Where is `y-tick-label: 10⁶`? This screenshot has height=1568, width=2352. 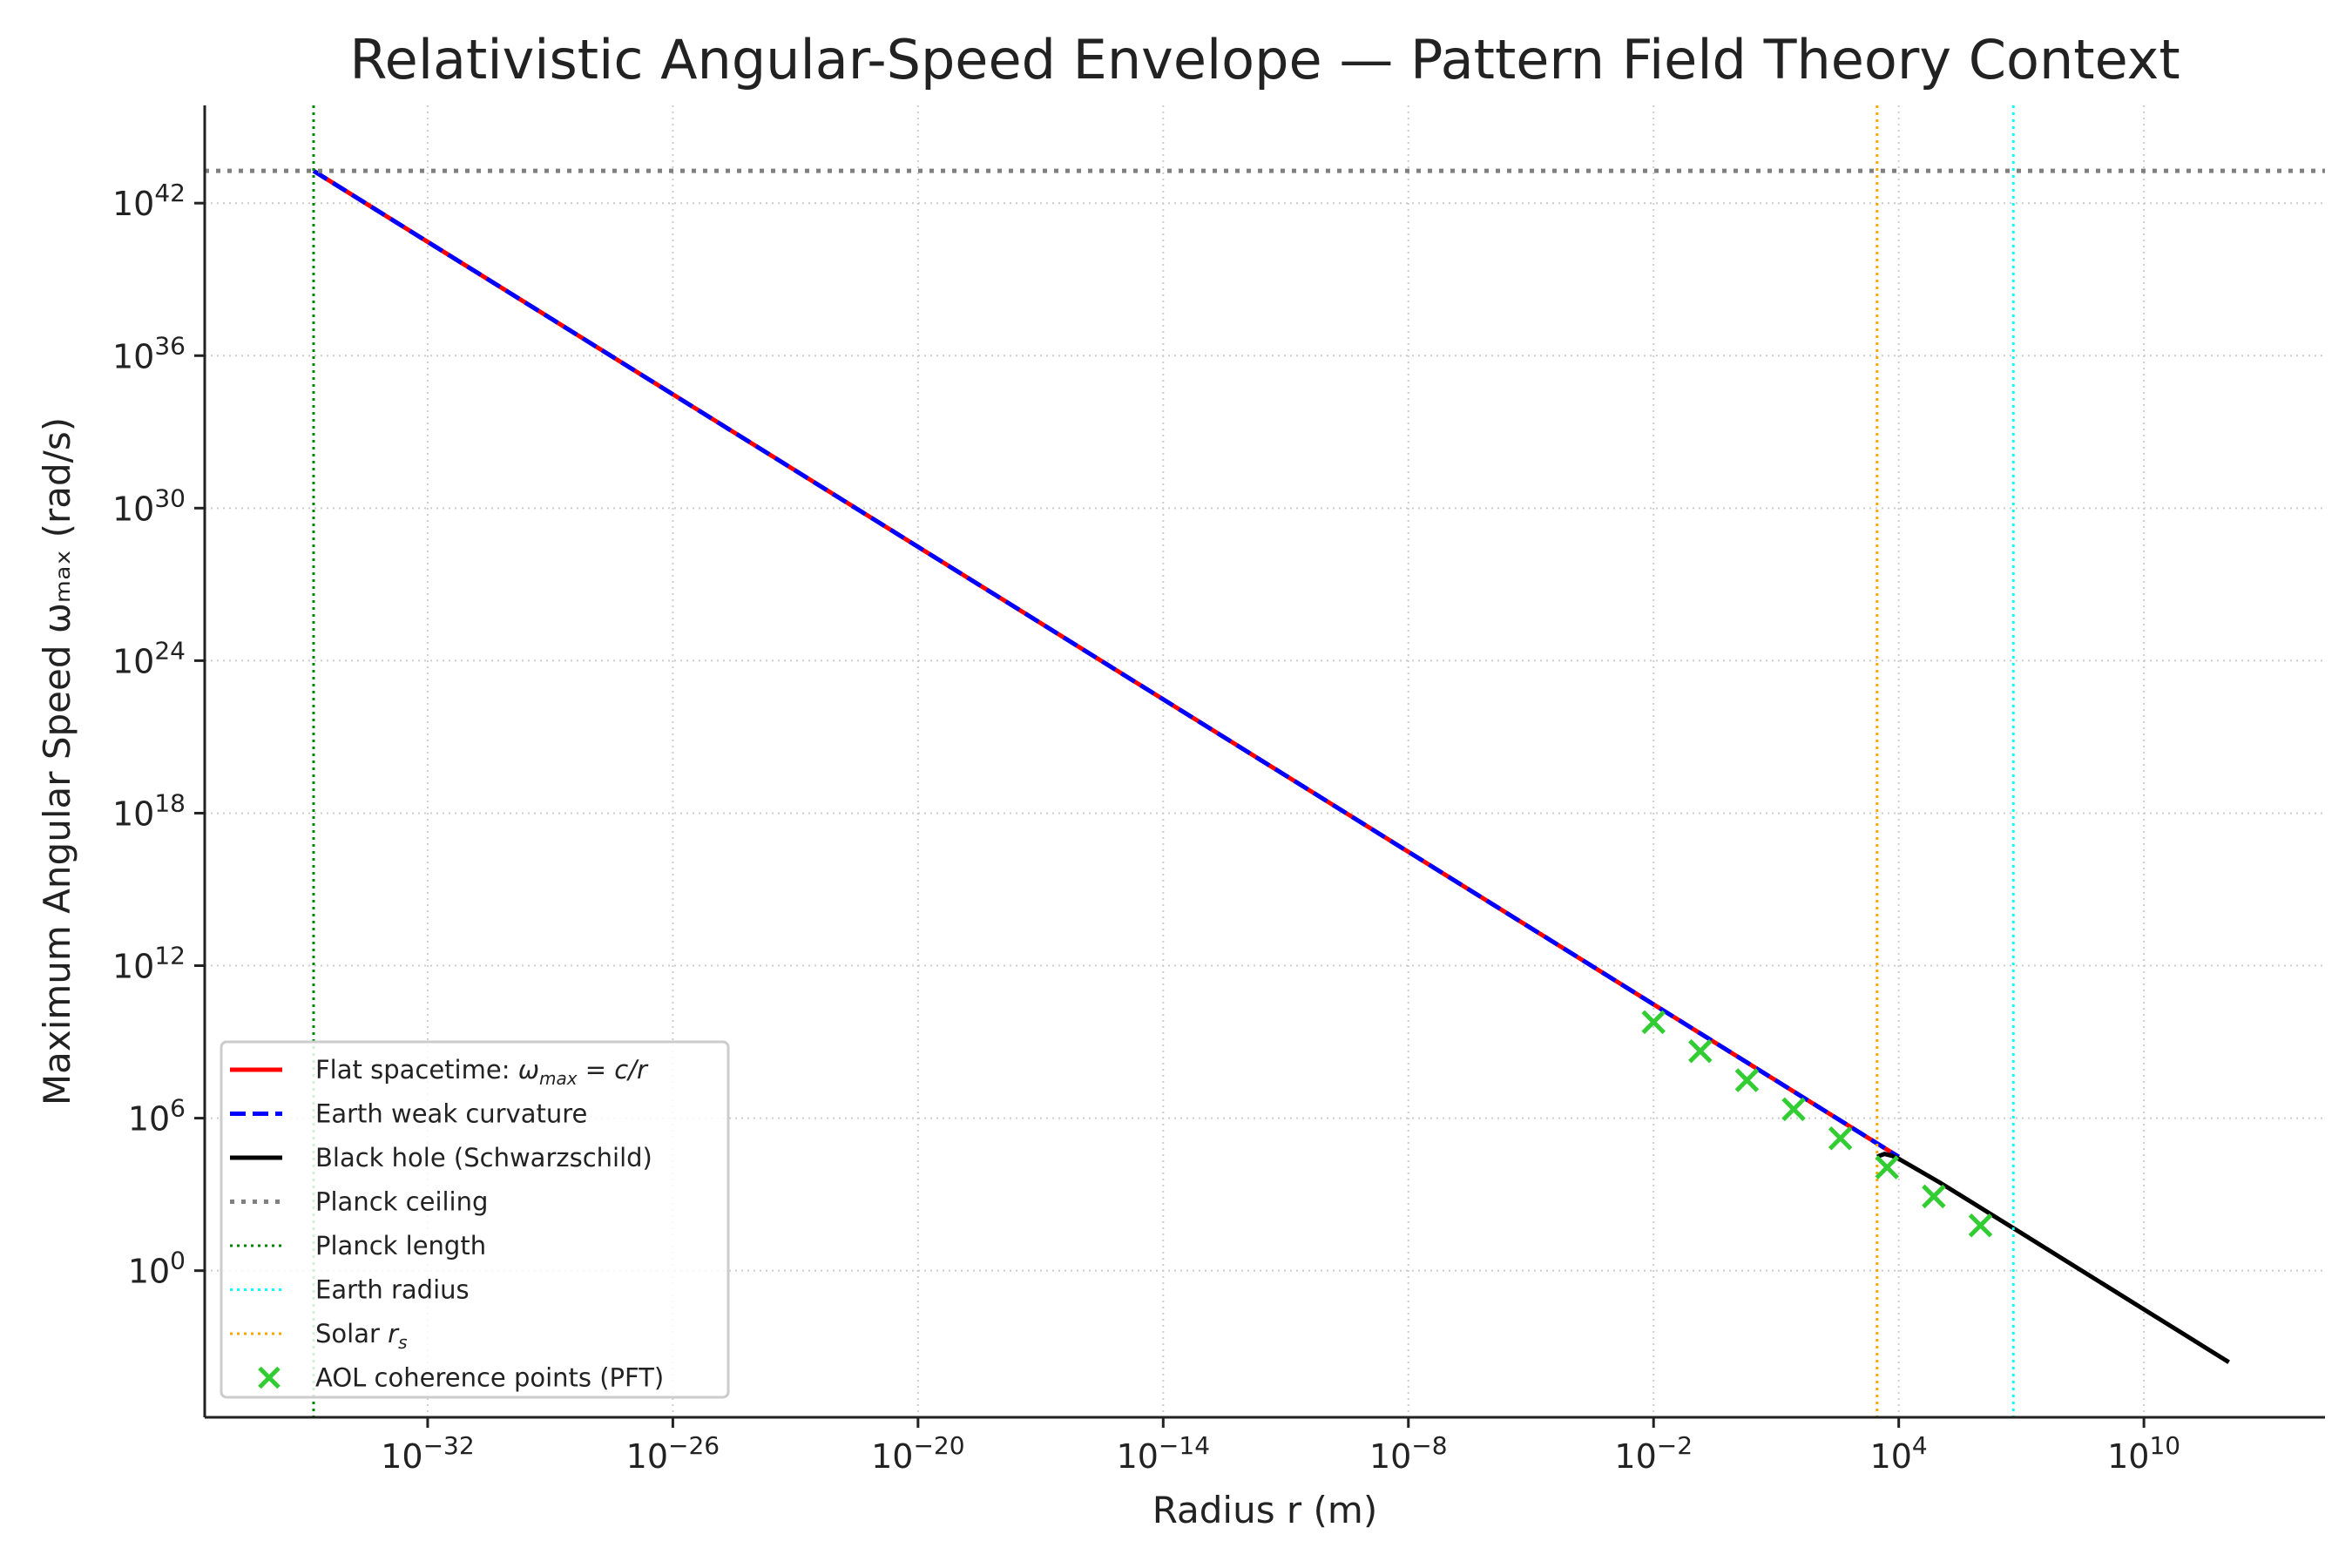 y-tick-label: 10⁶ is located at coordinates (157, 1116).